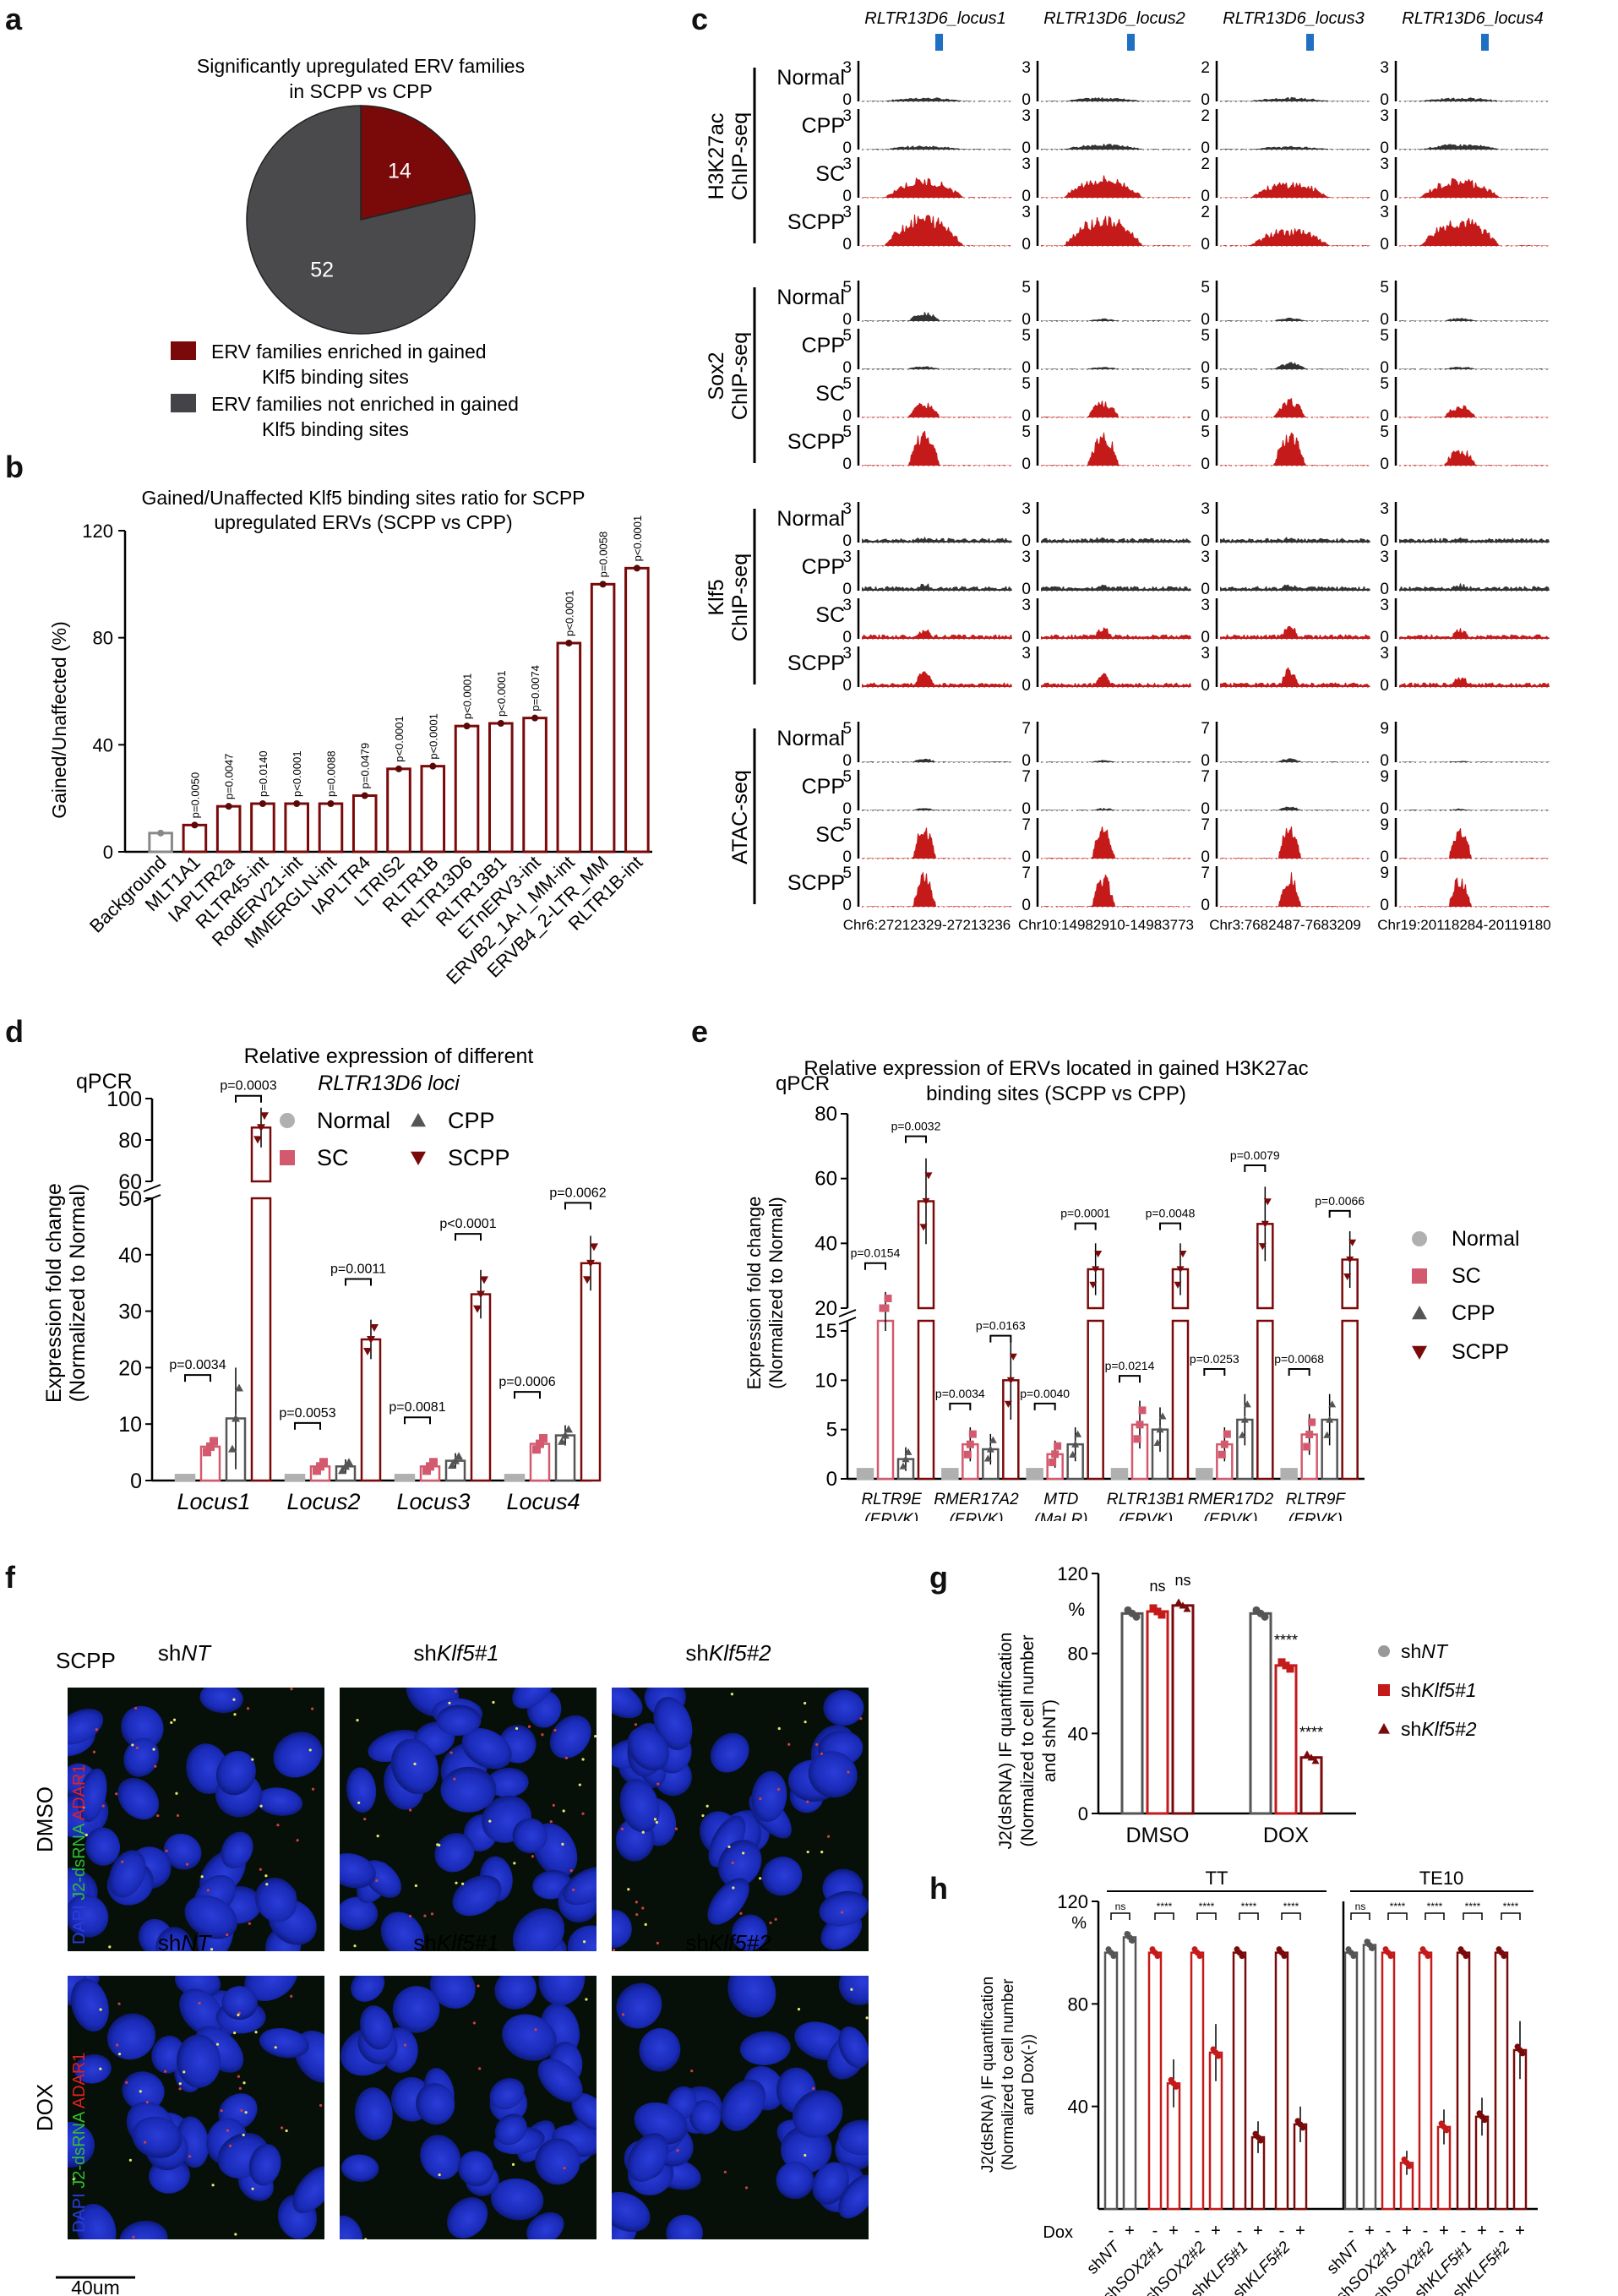  What do you see at coordinates (389, 1056) in the screenshot?
I see `d-title-line1: Relative expression of different` at bounding box center [389, 1056].